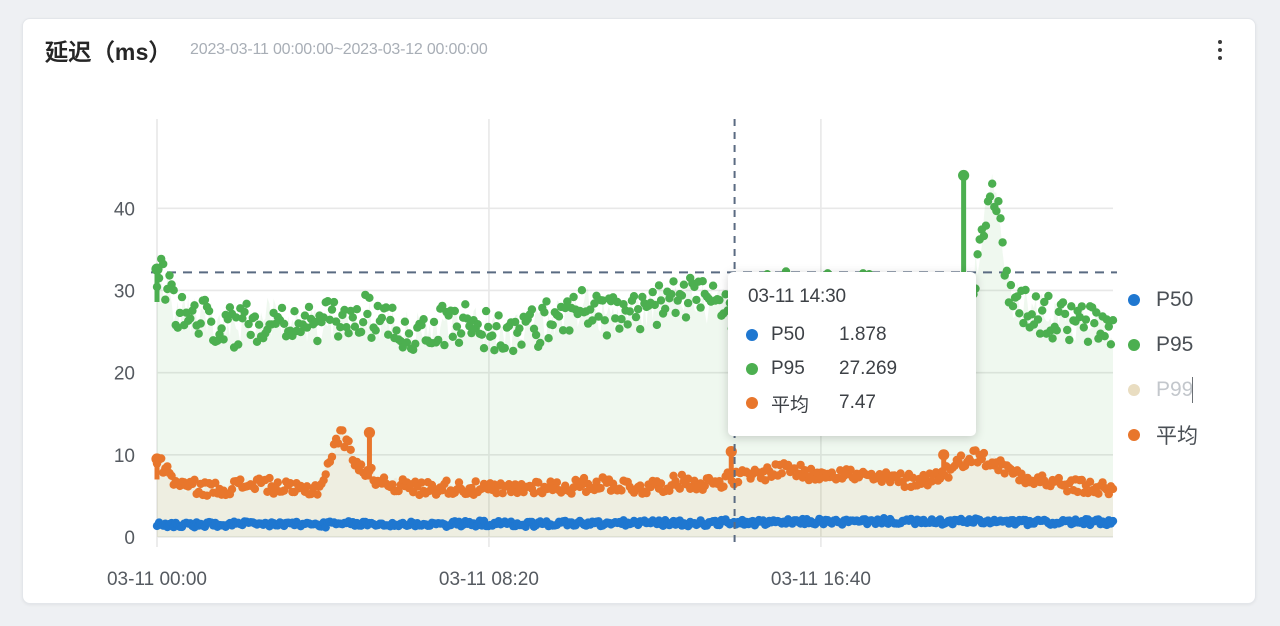 Image resolution: width=1280 pixels, height=626 pixels. What do you see at coordinates (1188, 434) in the screenshot?
I see `legend-item-平均: 平均` at bounding box center [1188, 434].